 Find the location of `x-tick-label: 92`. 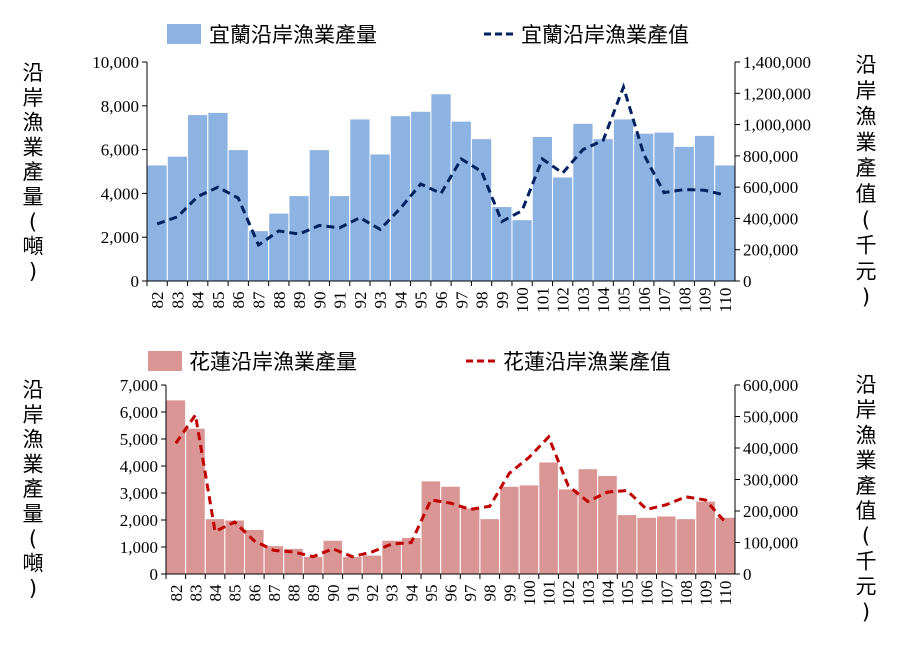

x-tick-label: 92 is located at coordinates (372, 593).